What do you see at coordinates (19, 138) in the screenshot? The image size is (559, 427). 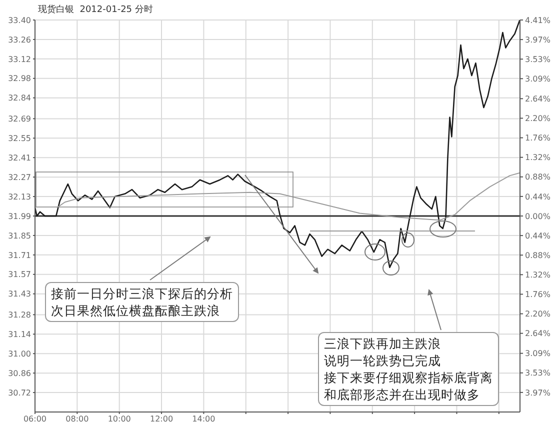 I see `y-tick-label: 32.55` at bounding box center [19, 138].